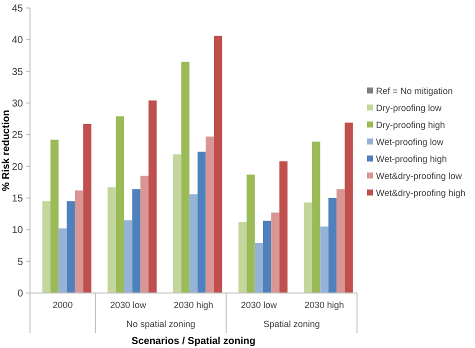 Image resolution: width=475 pixels, height=348 pixels. Describe the element at coordinates (18, 9) in the screenshot. I see `y-tick-label: 45` at that location.